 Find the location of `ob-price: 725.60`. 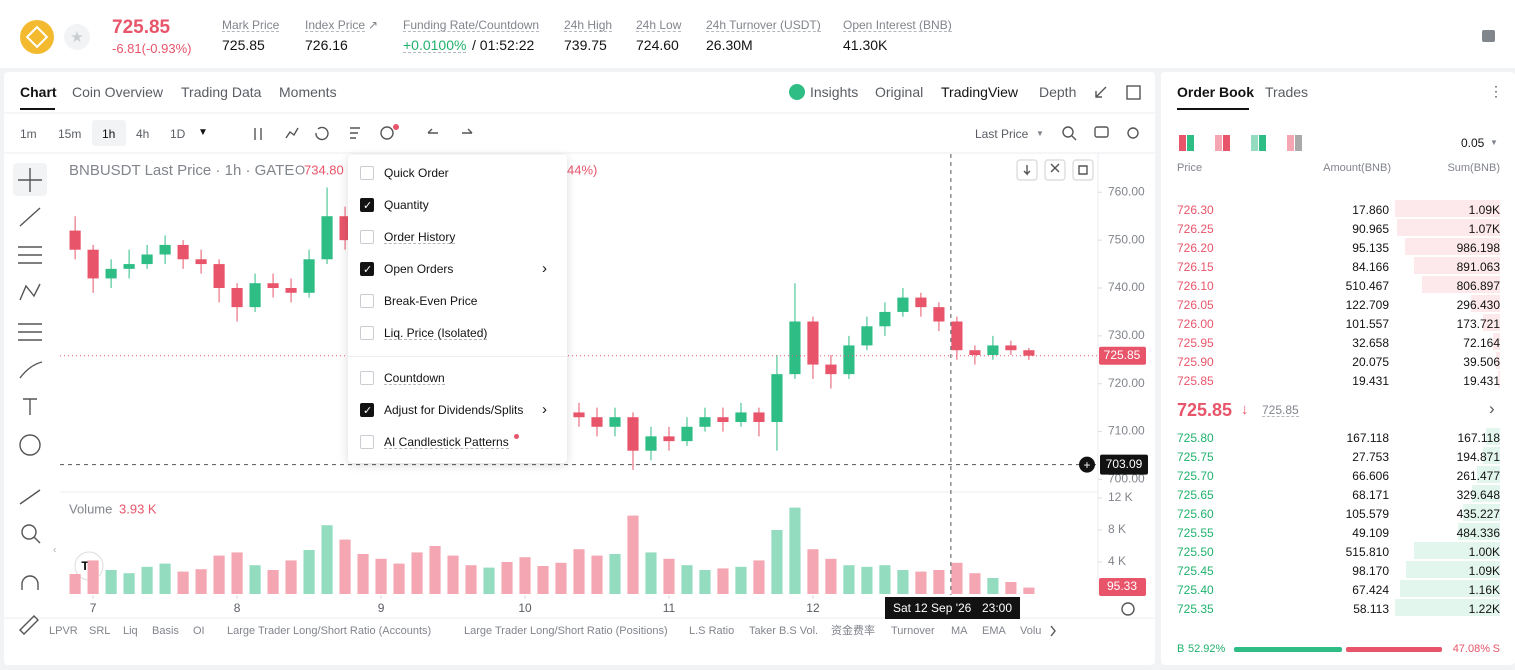

ob-price: 725.60 is located at coordinates (1195, 514).